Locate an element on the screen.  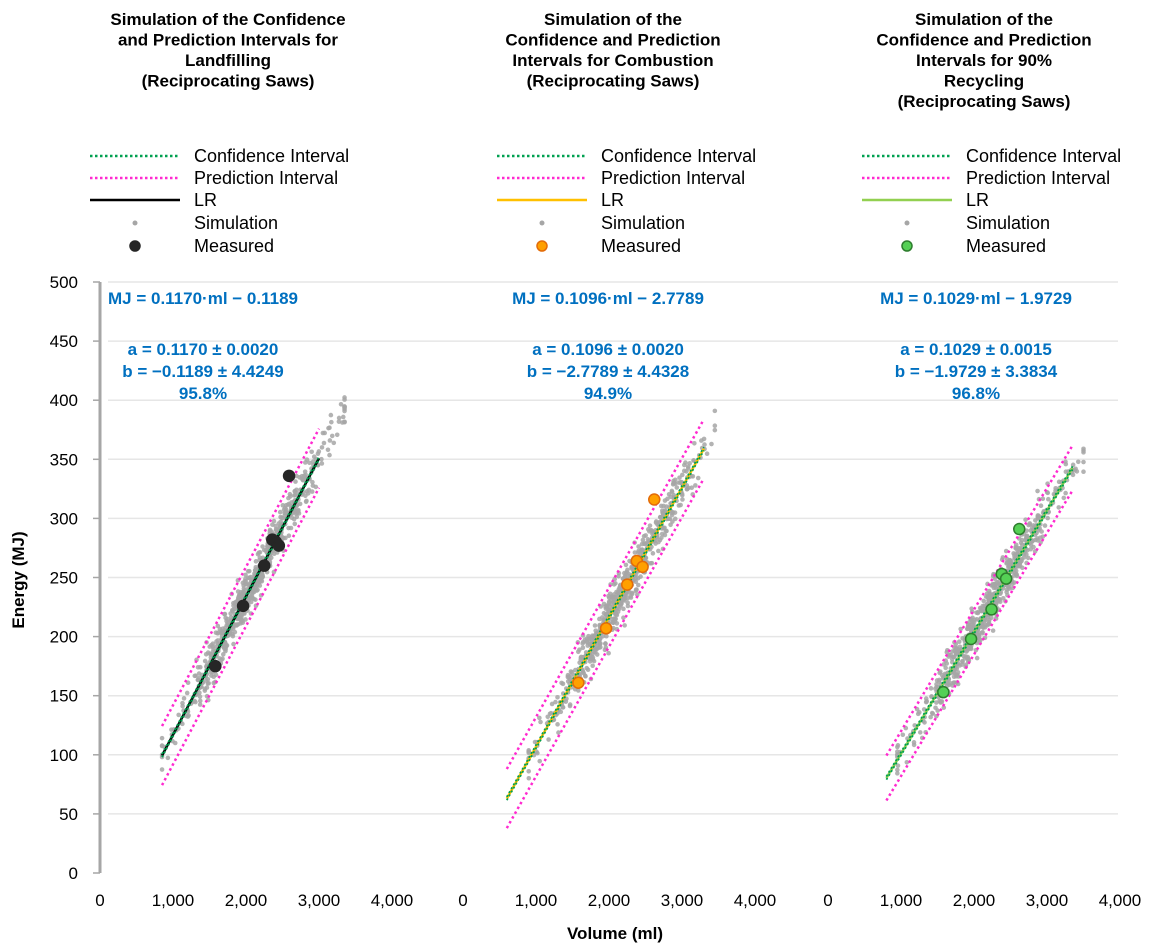
r2-text: 95.8% is located at coordinates (203, 393).